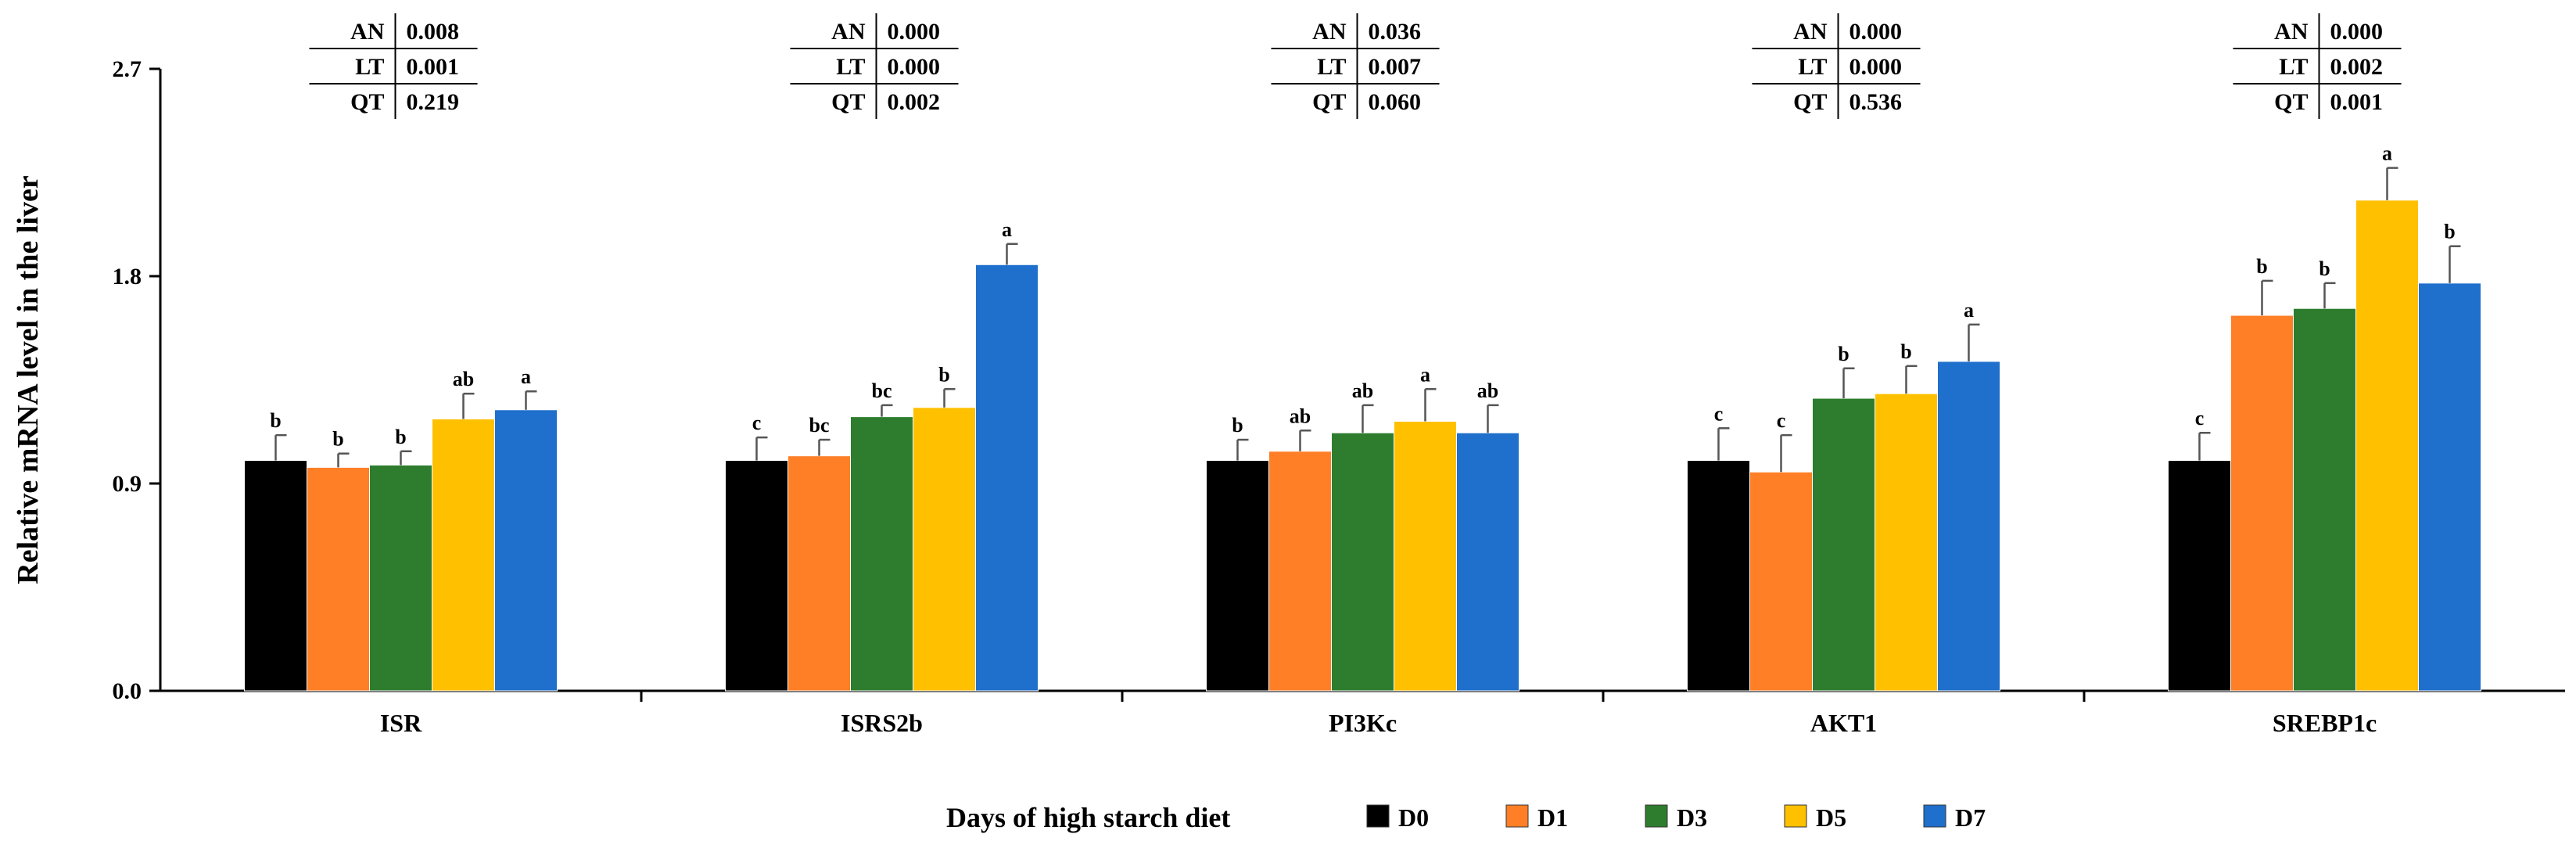  What do you see at coordinates (1088, 817) in the screenshot?
I see `legend-title: Days of high starch diet` at bounding box center [1088, 817].